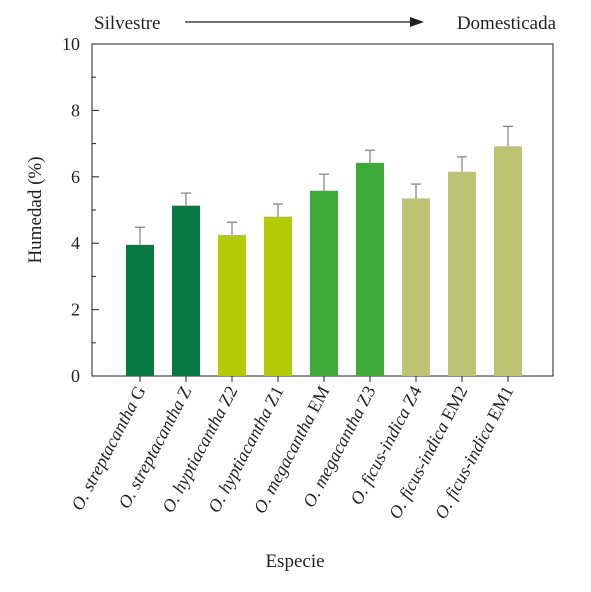 This screenshot has height=592, width=591. What do you see at coordinates (75, 110) in the screenshot?
I see `y-tick-label: 8` at bounding box center [75, 110].